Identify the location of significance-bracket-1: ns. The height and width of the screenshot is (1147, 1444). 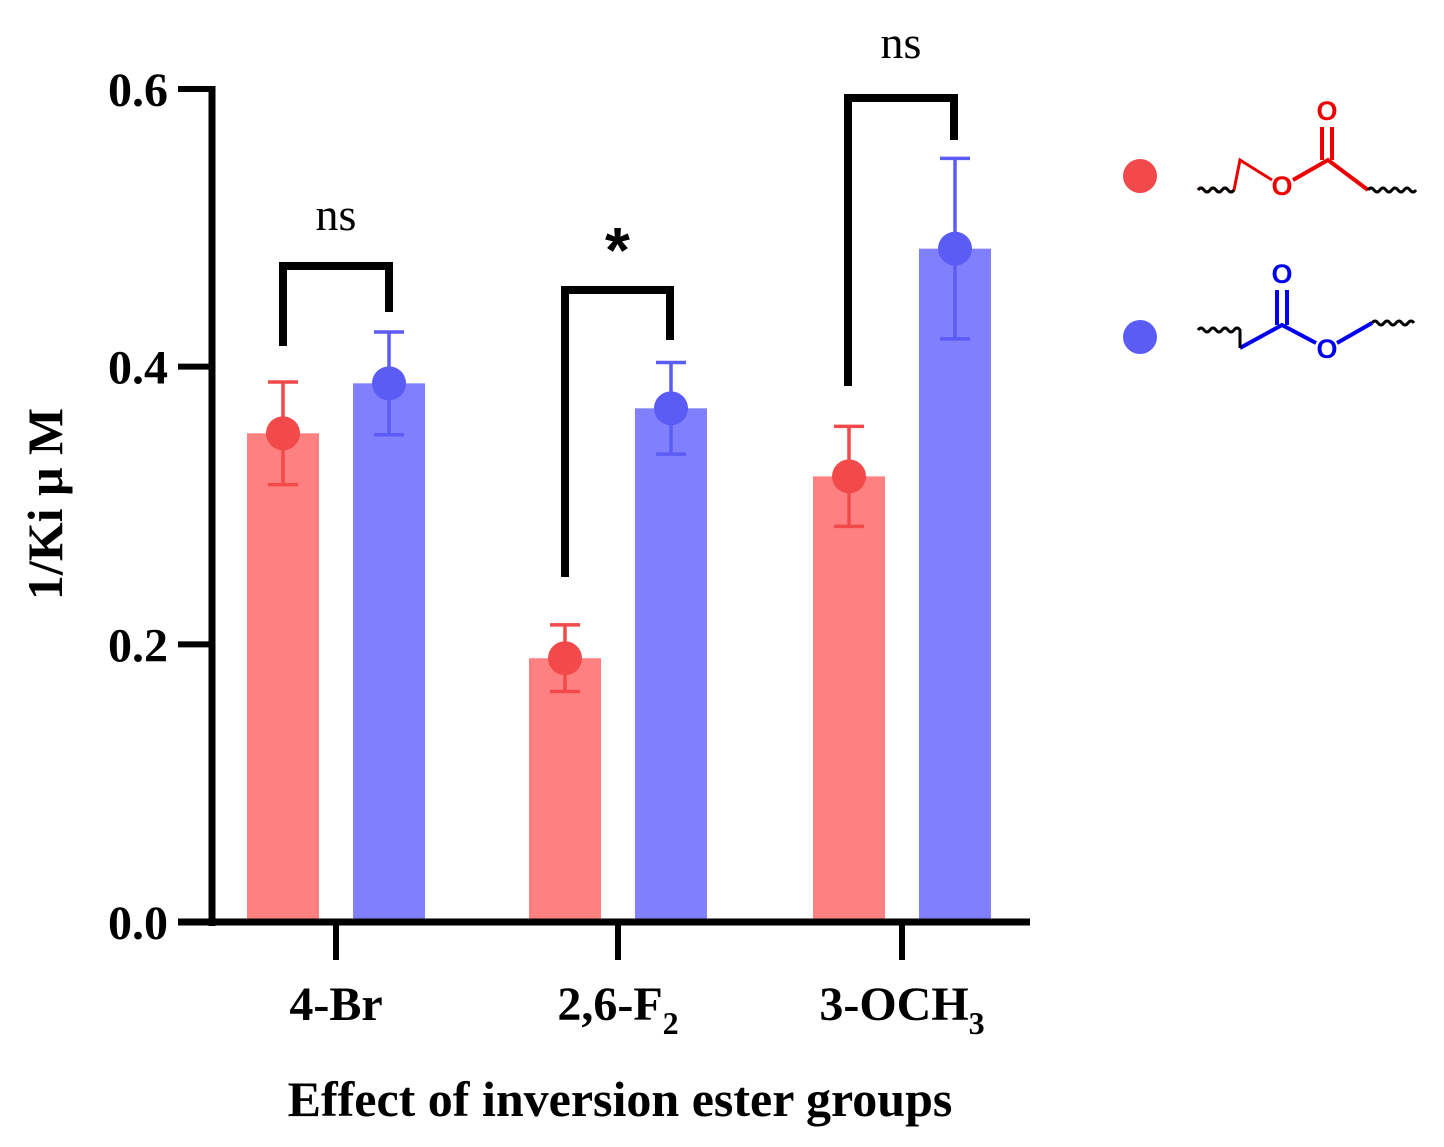
(336, 267).